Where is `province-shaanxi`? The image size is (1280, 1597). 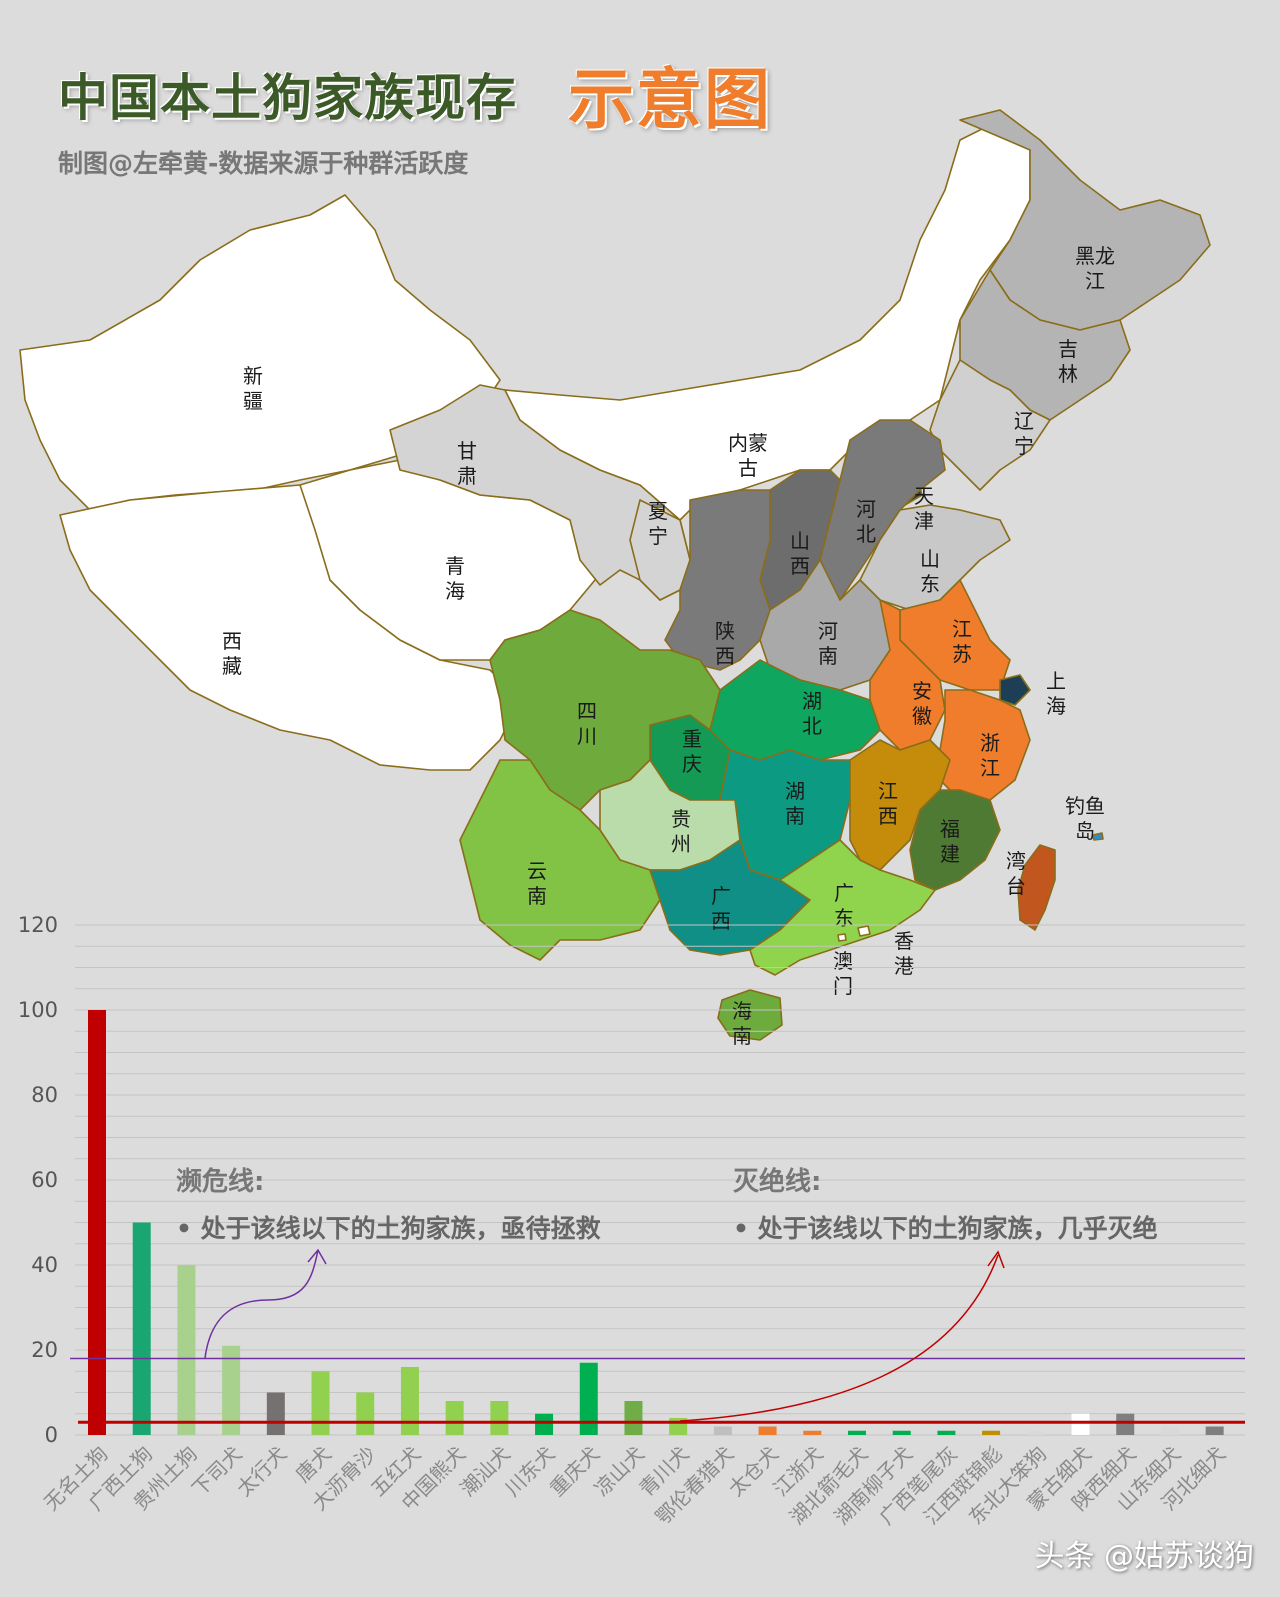
province-shaanxi is located at coordinates (717, 580).